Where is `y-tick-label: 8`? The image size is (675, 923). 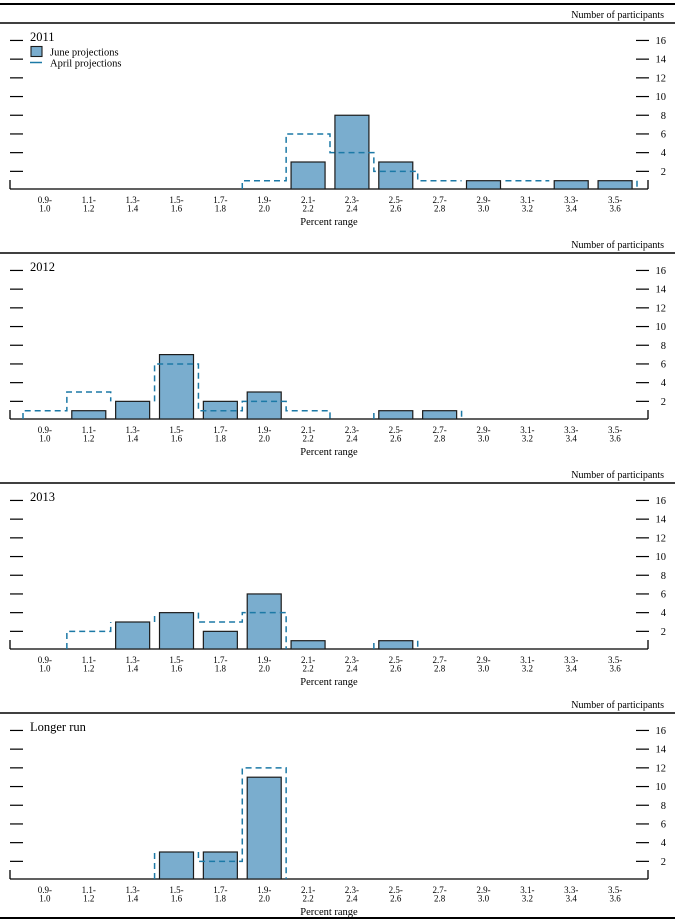
y-tick-label: 8 is located at coordinates (663, 116).